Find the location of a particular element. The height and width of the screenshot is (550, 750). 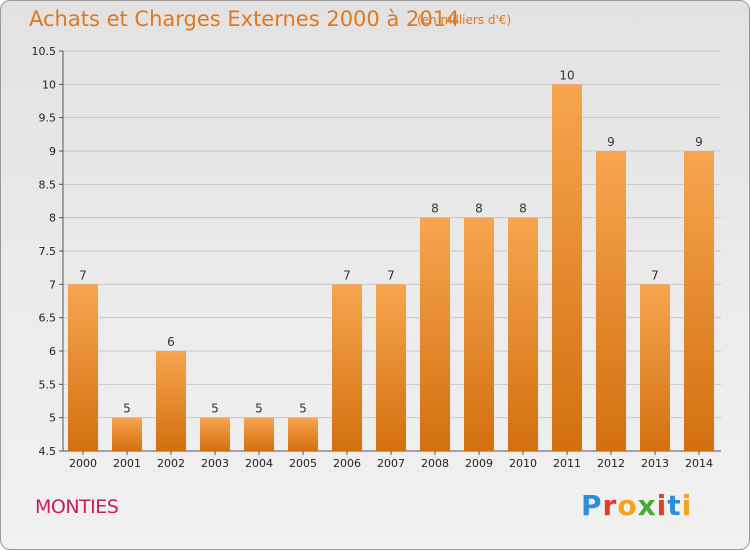

x-tick-label: 2003 is located at coordinates (215, 463).